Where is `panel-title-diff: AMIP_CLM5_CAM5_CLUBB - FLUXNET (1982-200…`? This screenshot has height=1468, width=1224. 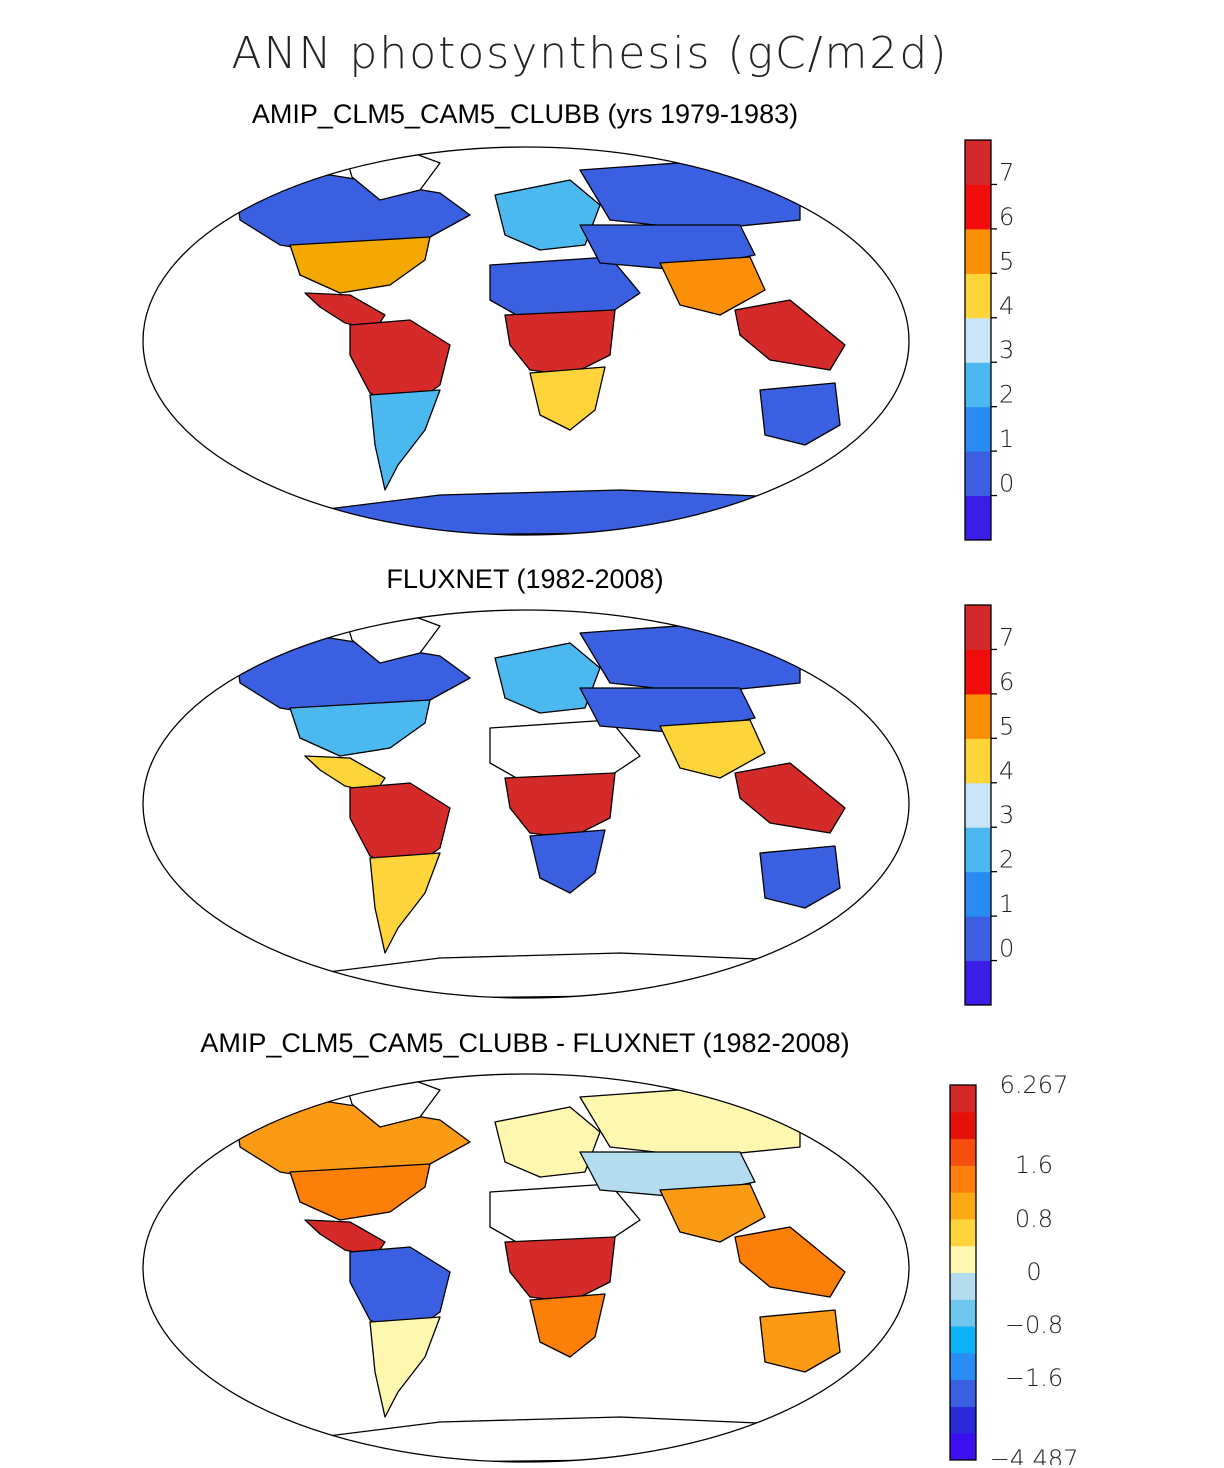
panel-title-diff: AMIP_CLM5_CAM5_CLUBB - FLUXNET (1982-200… is located at coordinates (525, 1043).